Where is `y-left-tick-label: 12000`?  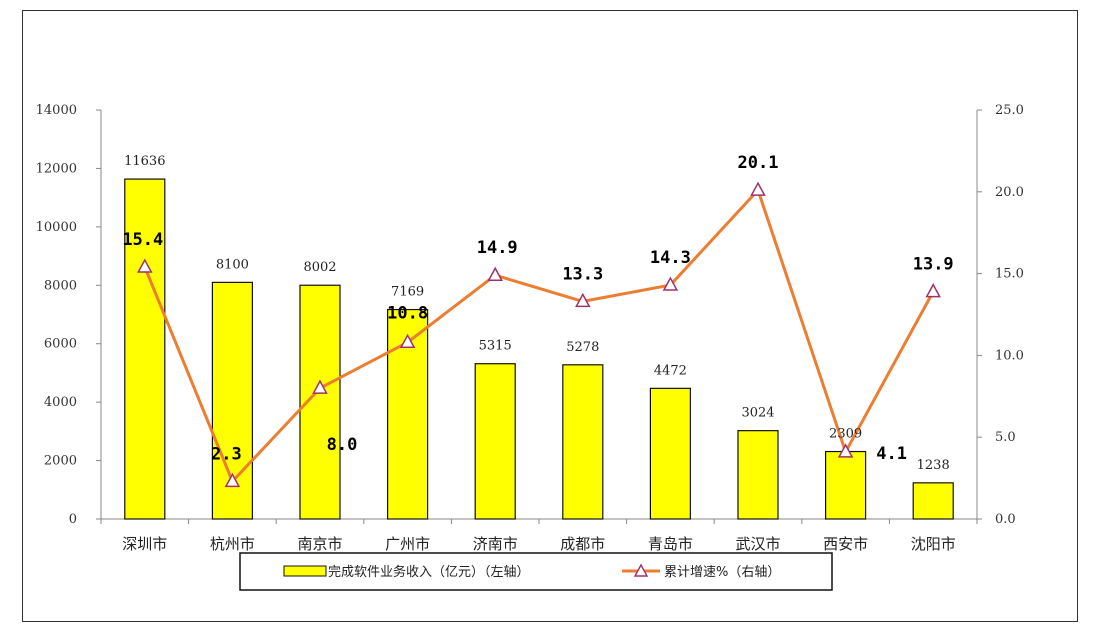
y-left-tick-label: 12000 is located at coordinates (56, 168).